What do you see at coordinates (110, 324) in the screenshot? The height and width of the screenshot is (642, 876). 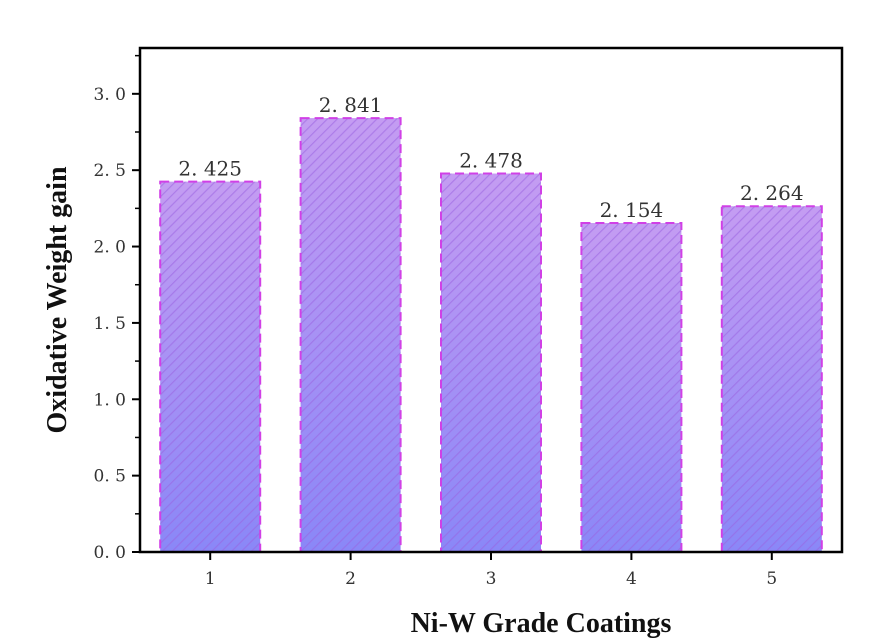 I see `y-tick-label: 1. 5` at bounding box center [110, 324].